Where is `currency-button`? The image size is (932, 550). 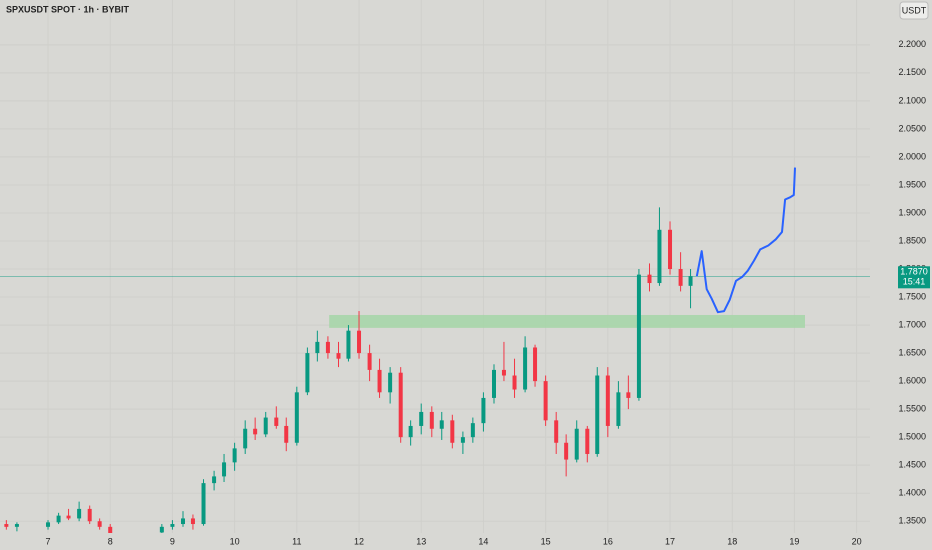 currency-button is located at coordinates (914, 10).